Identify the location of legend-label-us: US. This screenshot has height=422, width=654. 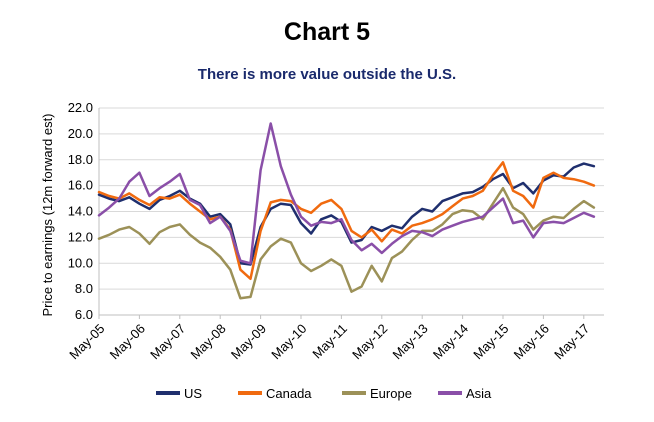
(193, 393).